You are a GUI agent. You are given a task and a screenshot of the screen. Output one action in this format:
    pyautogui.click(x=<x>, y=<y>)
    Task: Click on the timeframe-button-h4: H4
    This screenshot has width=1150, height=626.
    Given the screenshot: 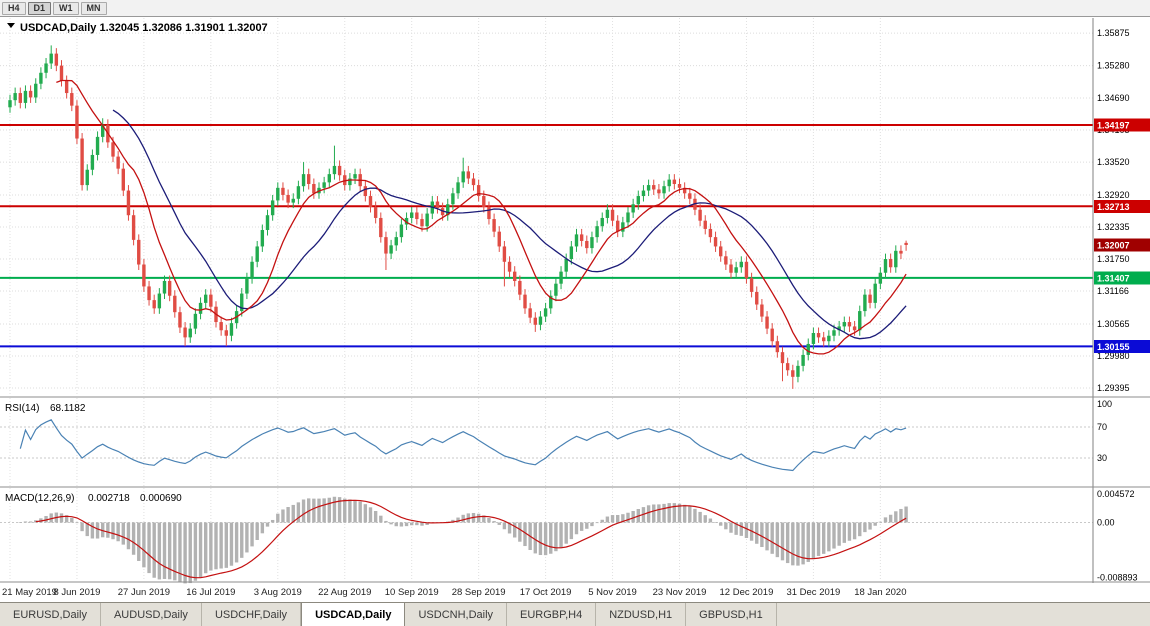 What is the action you would take?
    pyautogui.click(x=14, y=8)
    